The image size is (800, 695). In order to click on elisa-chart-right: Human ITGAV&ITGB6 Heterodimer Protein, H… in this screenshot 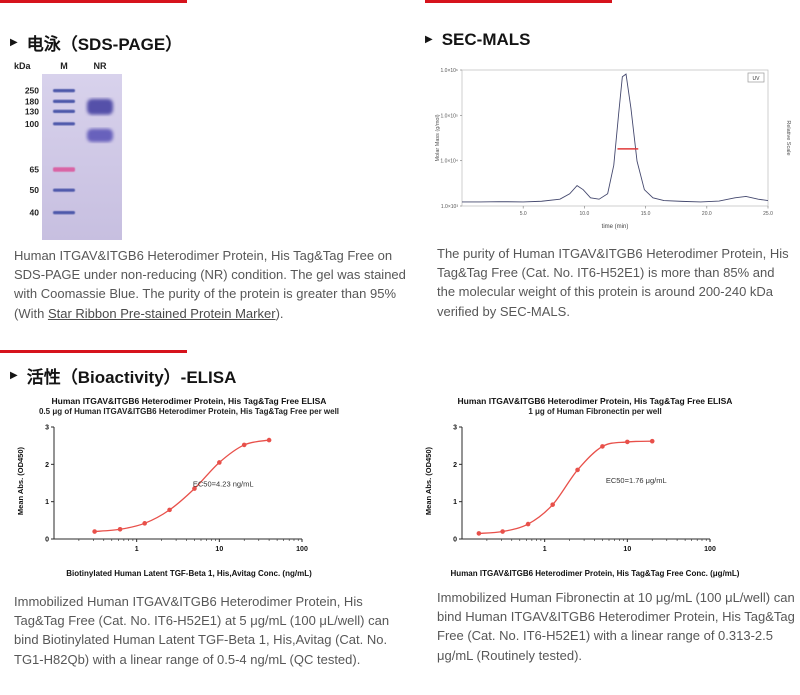, I will do `click(589, 487)`.